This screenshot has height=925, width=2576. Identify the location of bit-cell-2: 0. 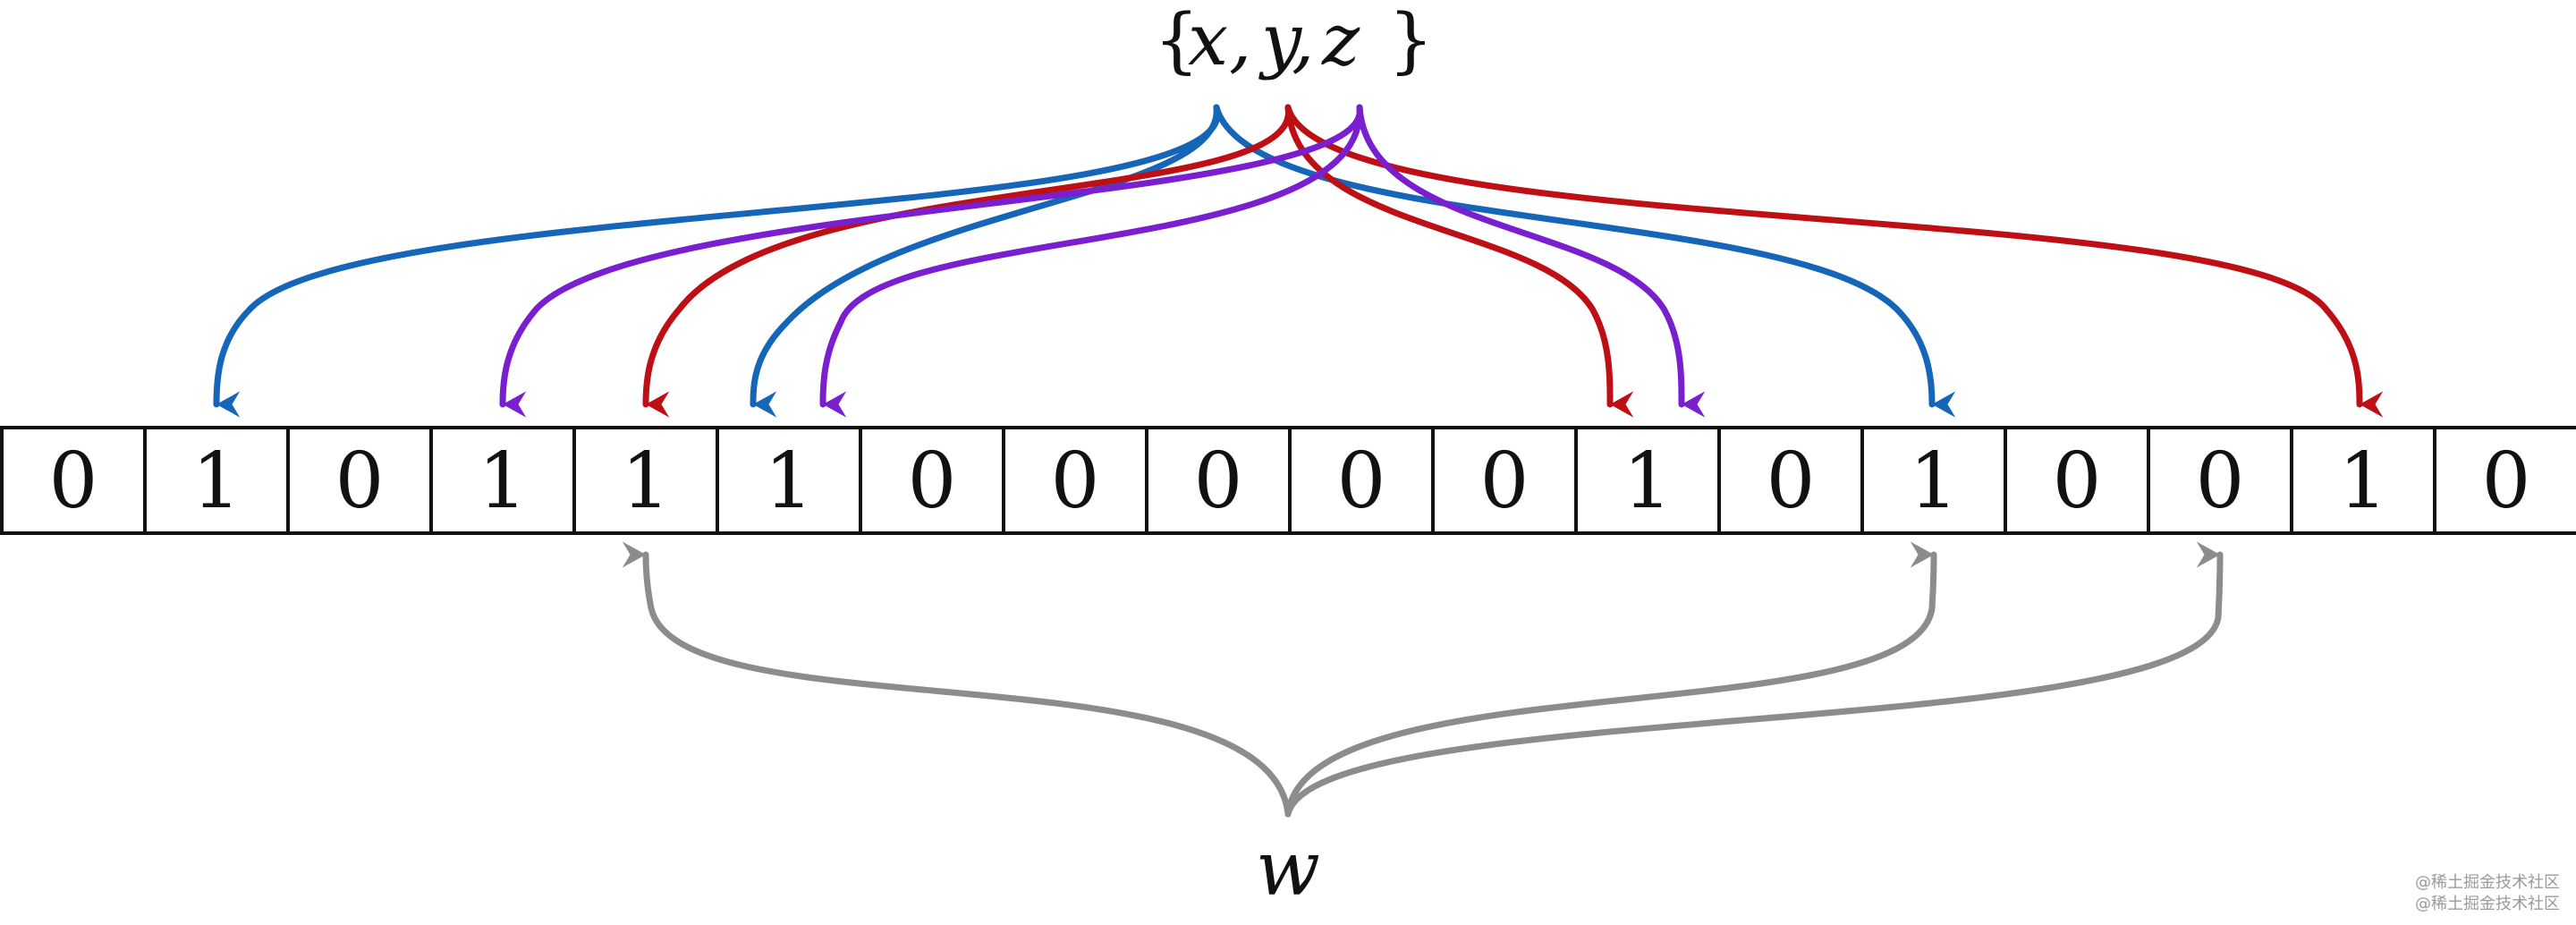
(359, 480).